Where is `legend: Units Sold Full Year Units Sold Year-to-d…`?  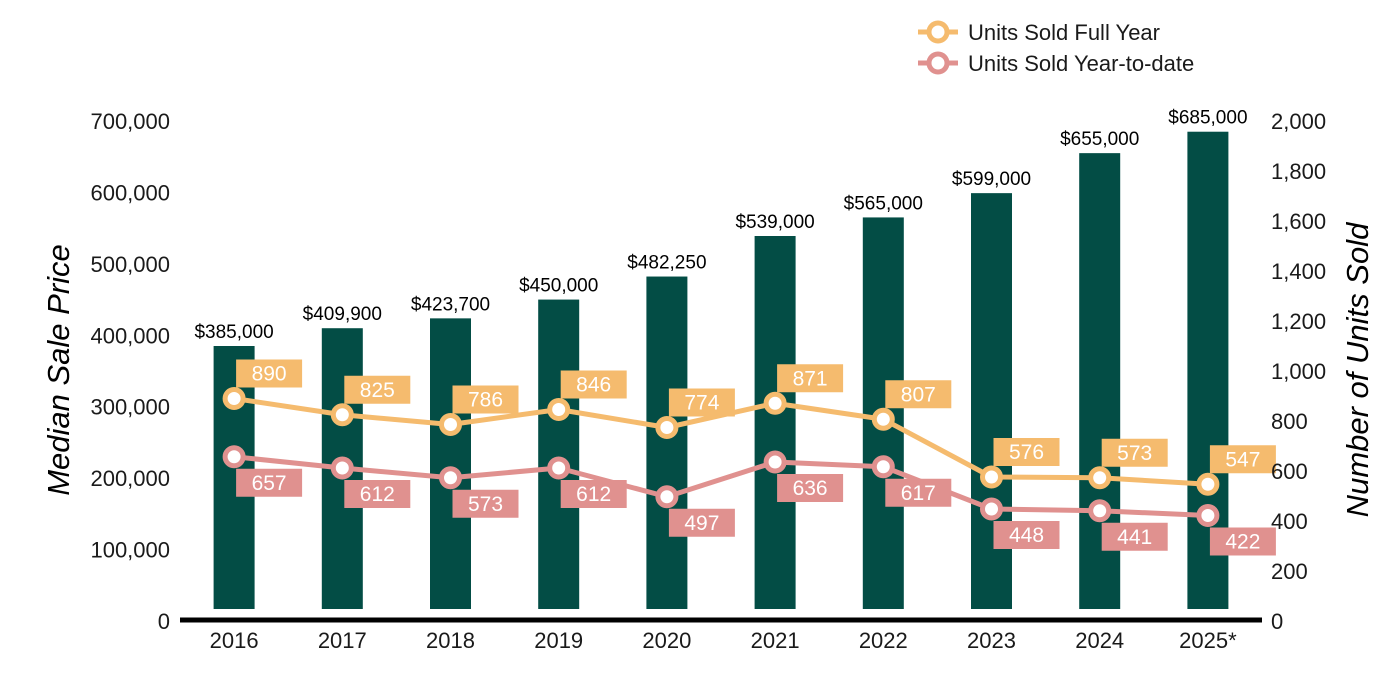
legend: Units Sold Full Year Units Sold Year-to-d… is located at coordinates (1056, 48).